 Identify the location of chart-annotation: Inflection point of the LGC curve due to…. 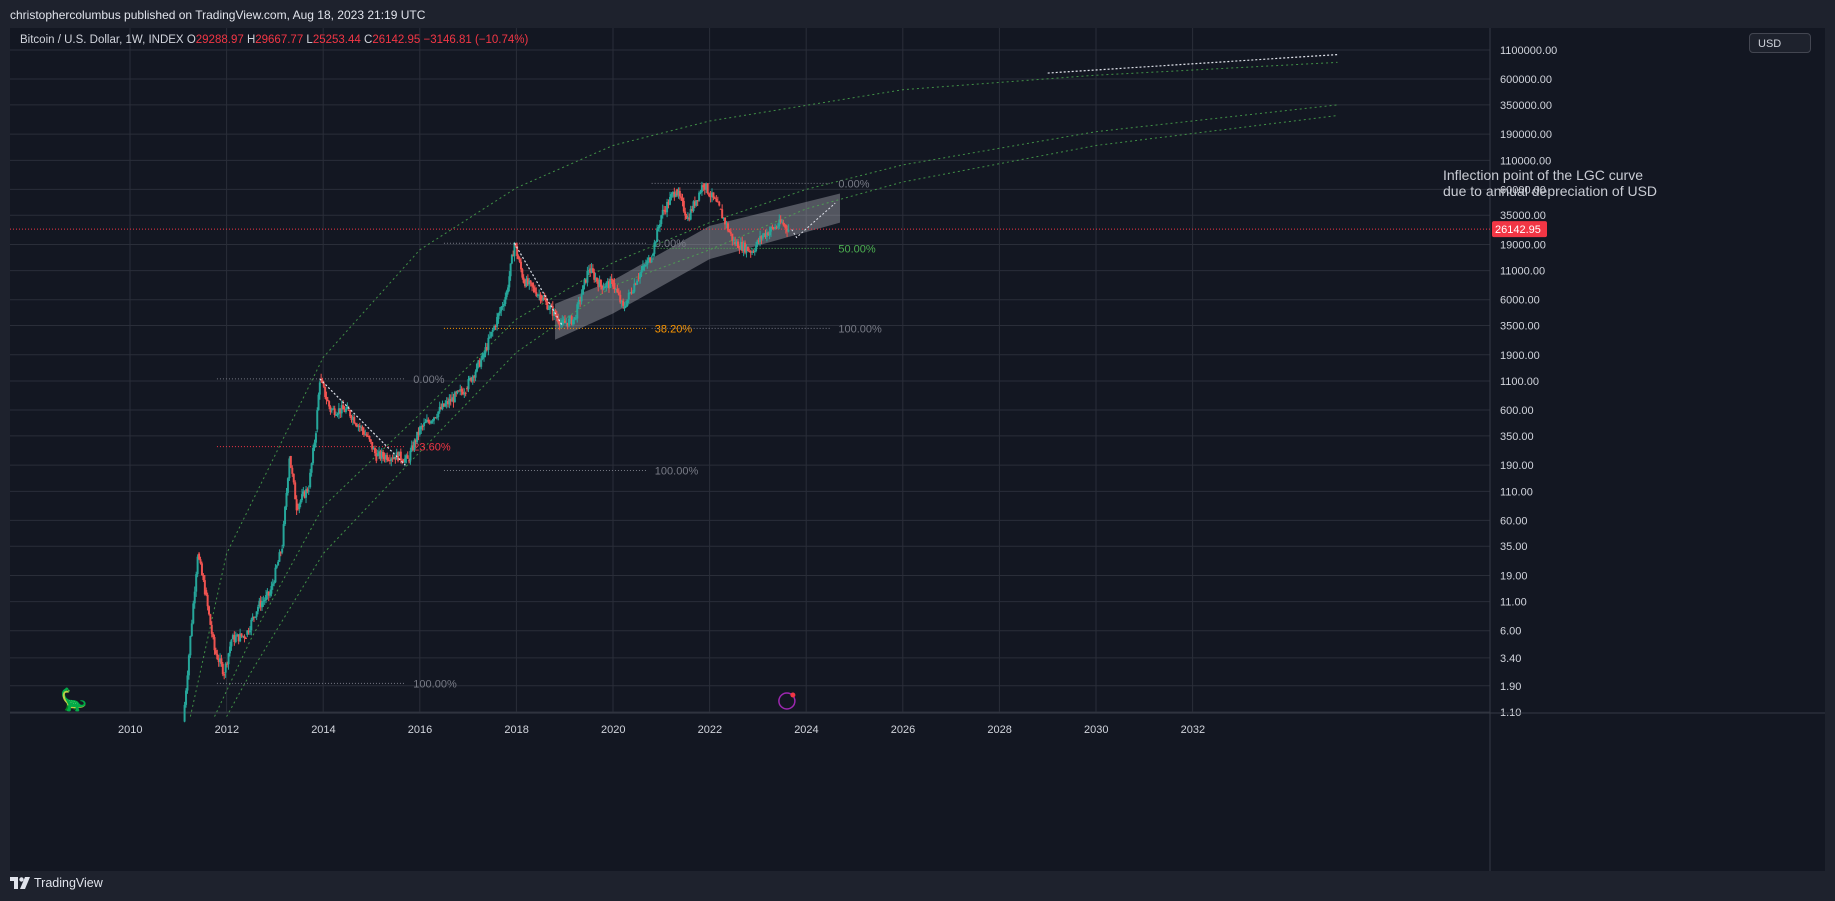
(1550, 183).